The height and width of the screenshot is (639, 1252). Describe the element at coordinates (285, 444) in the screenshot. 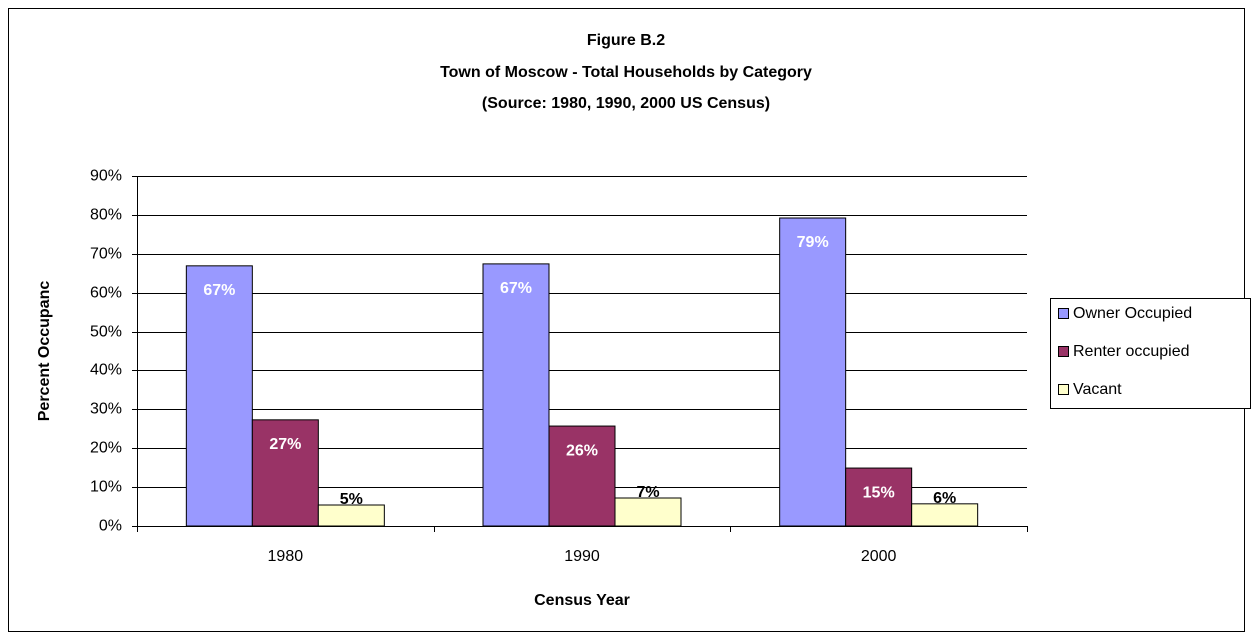

I see `value-label: 27%` at that location.